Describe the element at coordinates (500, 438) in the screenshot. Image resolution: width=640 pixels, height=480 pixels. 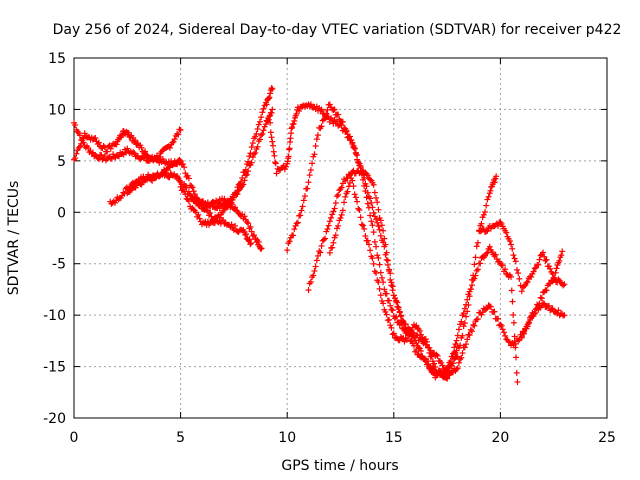
I see `x-tick-label: 20` at that location.